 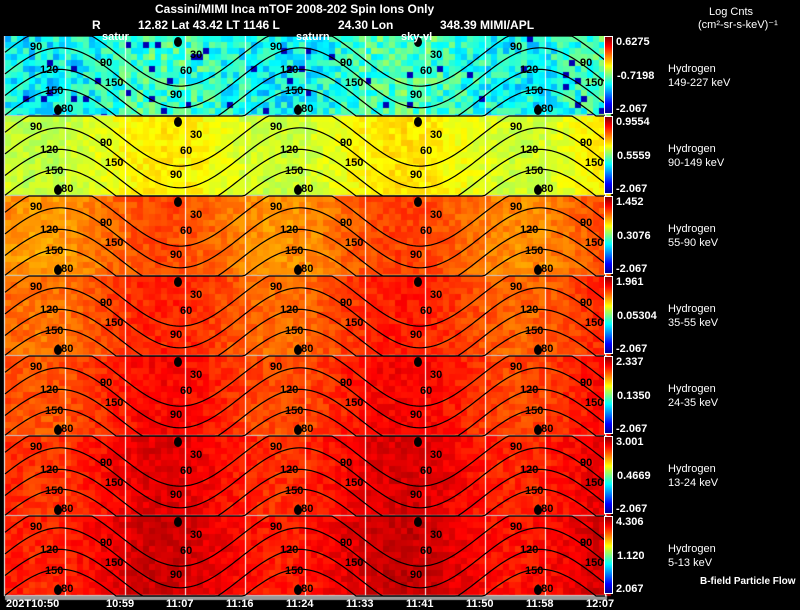 What do you see at coordinates (487, 25) in the screenshot?
I see `subtitle-lon-value: 348.39 MIMI/APL` at bounding box center [487, 25].